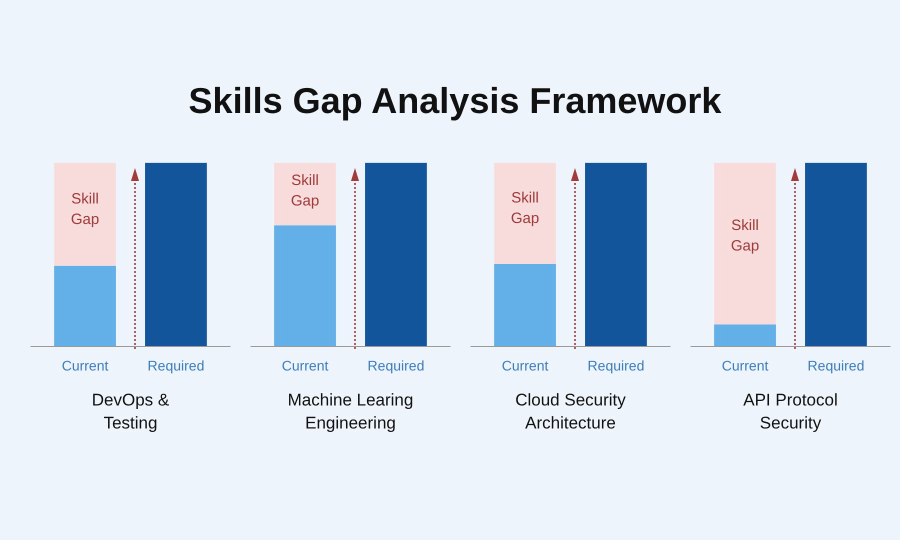 The height and width of the screenshot is (540, 900). I want to click on text: Skills Gap Analysis Framework, so click(455, 101).